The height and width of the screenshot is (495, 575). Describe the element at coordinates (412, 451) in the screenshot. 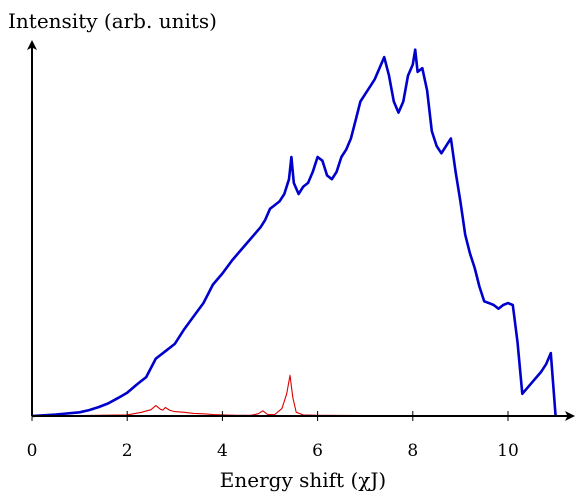

I see `x-tick-label: 8` at that location.